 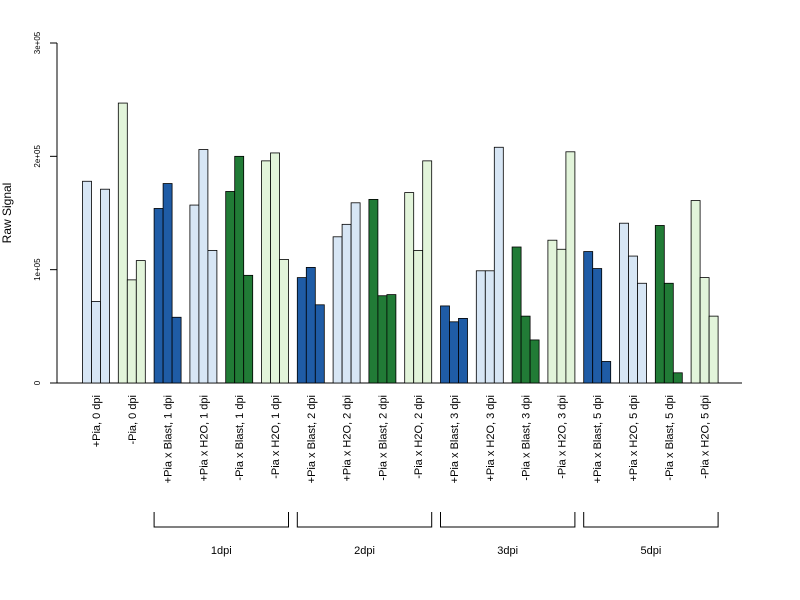 I want to click on time-group-brackets: 1dpi 2dpi 3dpi 5dpi, so click(x=436, y=534).